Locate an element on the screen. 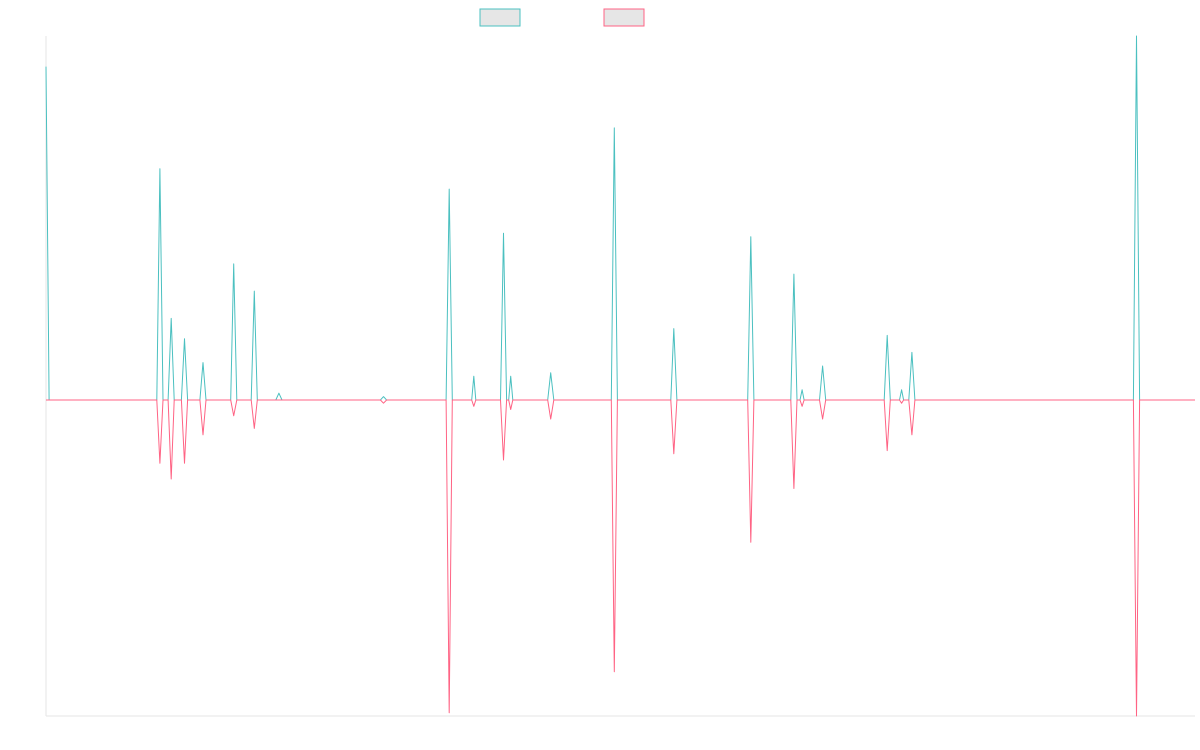  legend is located at coordinates (562, 17).